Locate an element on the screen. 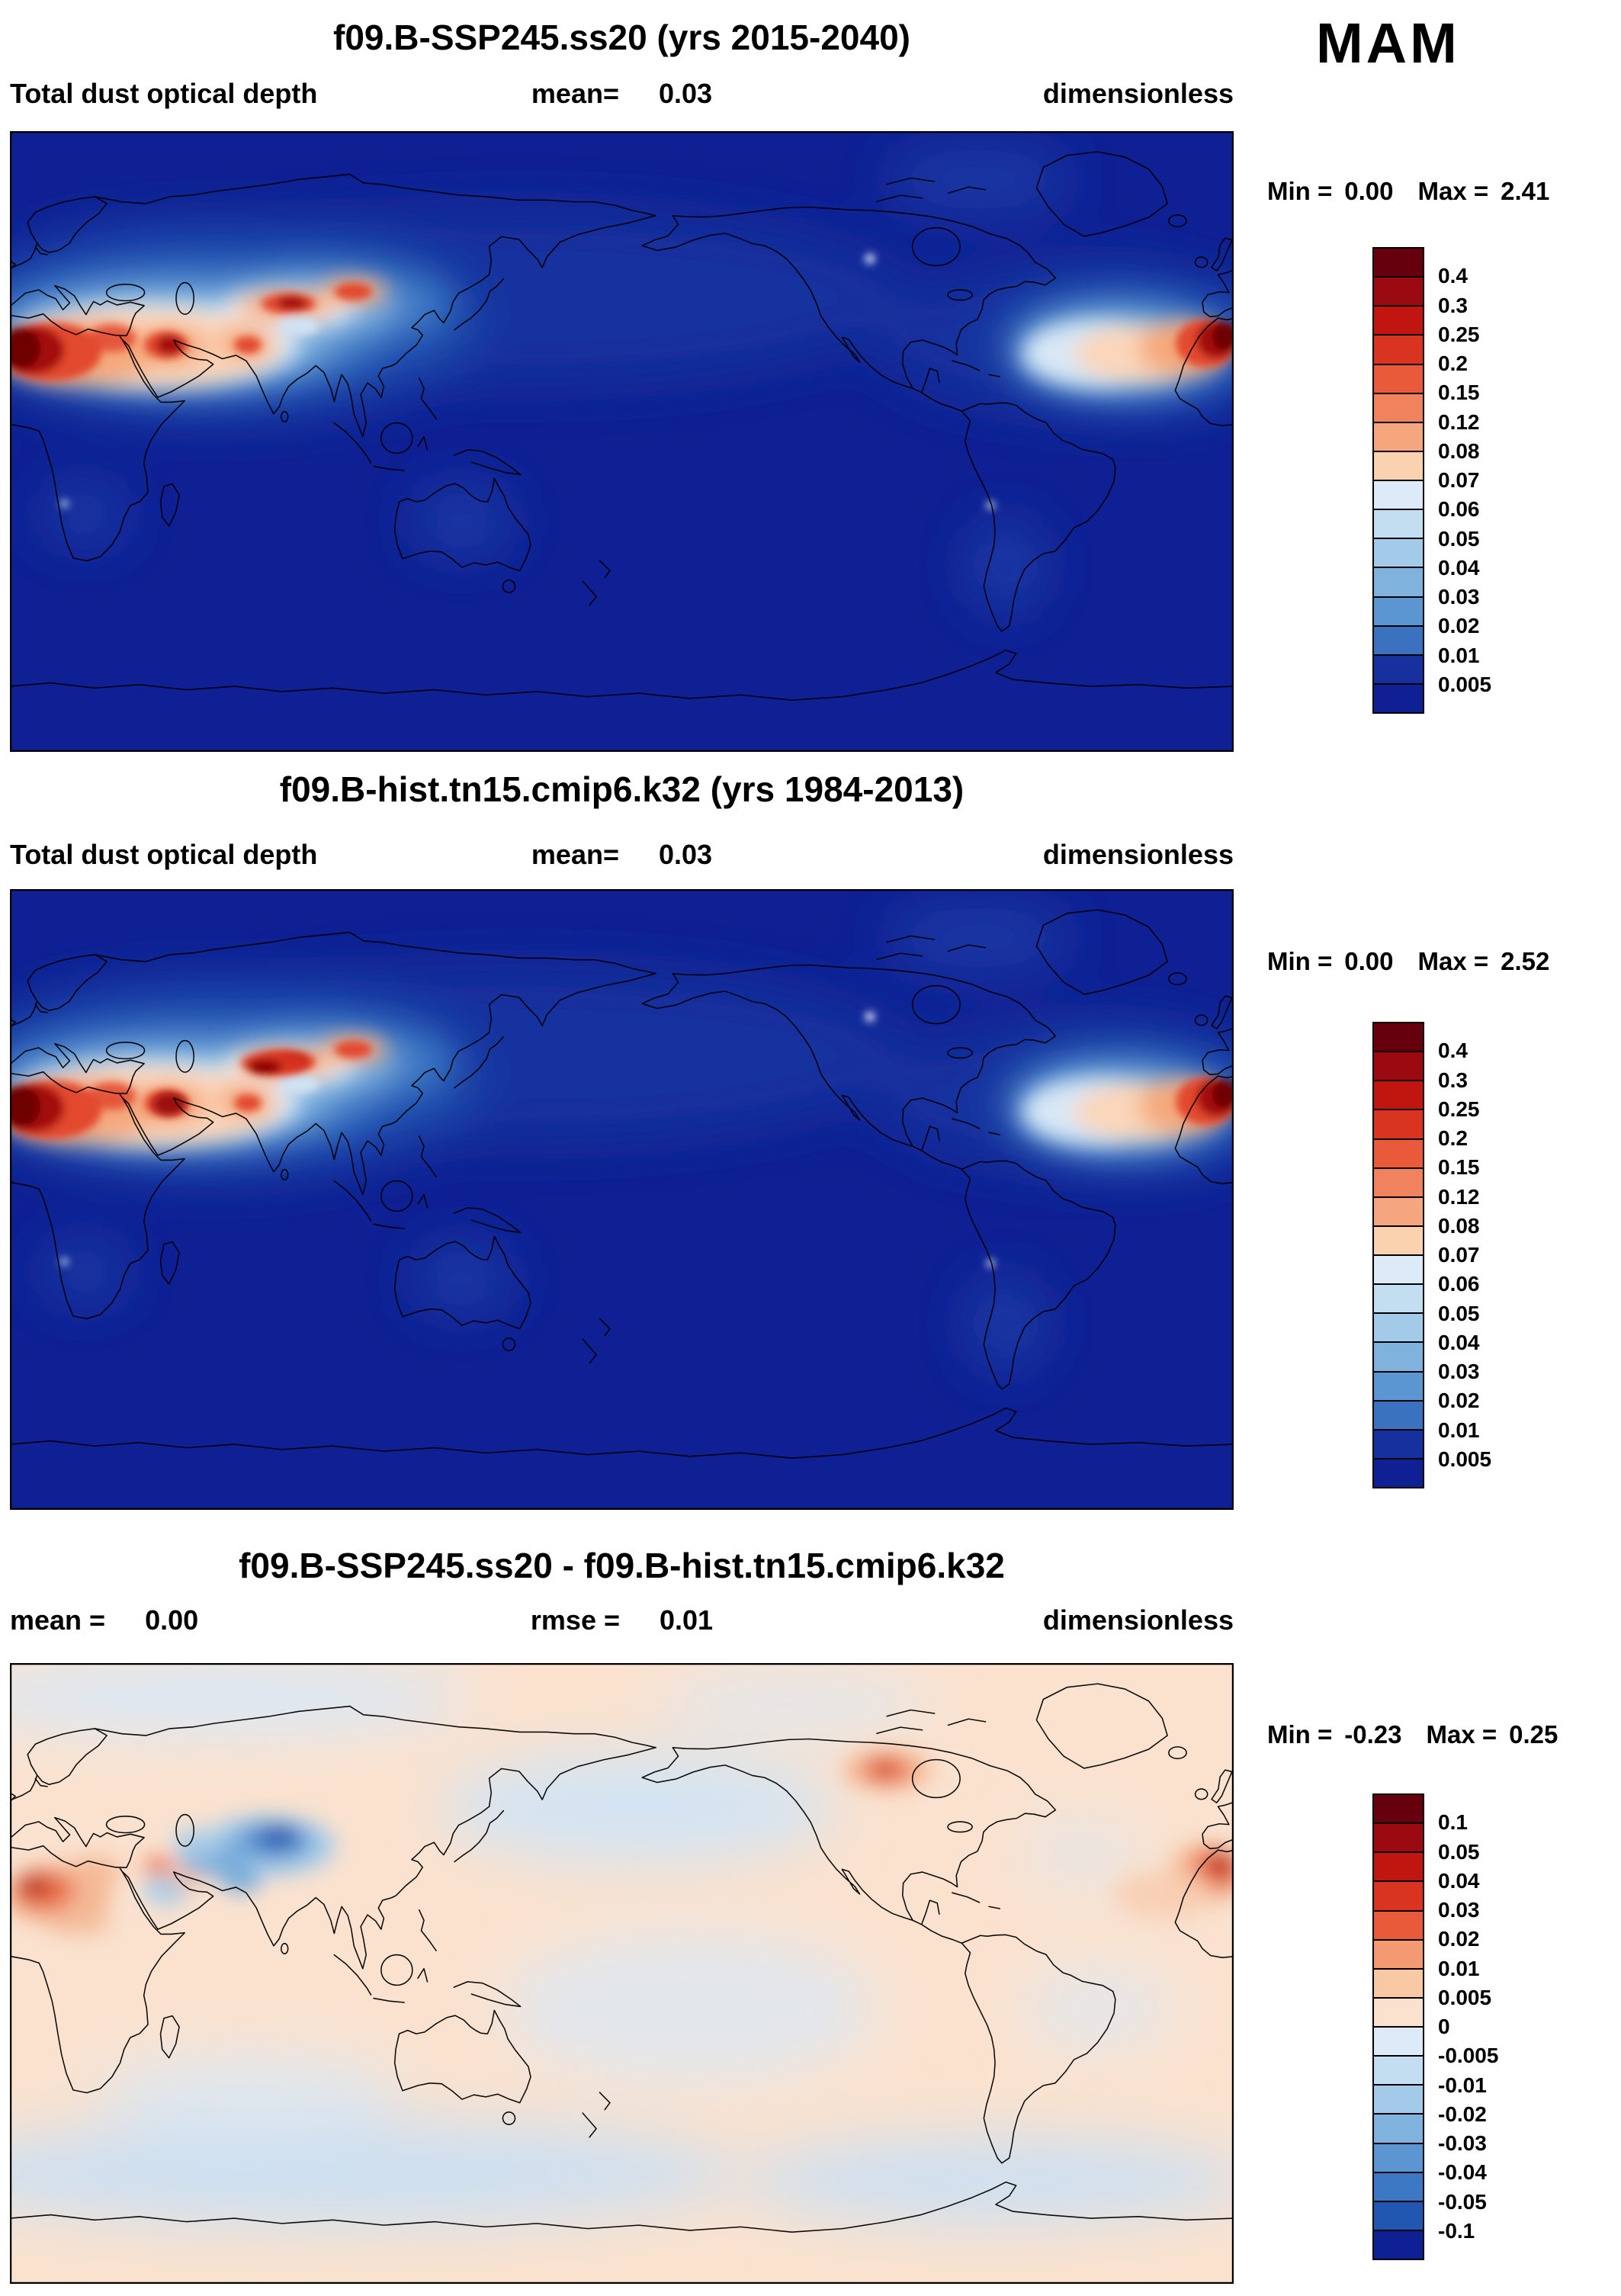  panel3-minmax: Min = -0.23 Max = 0.25 is located at coordinates (1412, 1734).